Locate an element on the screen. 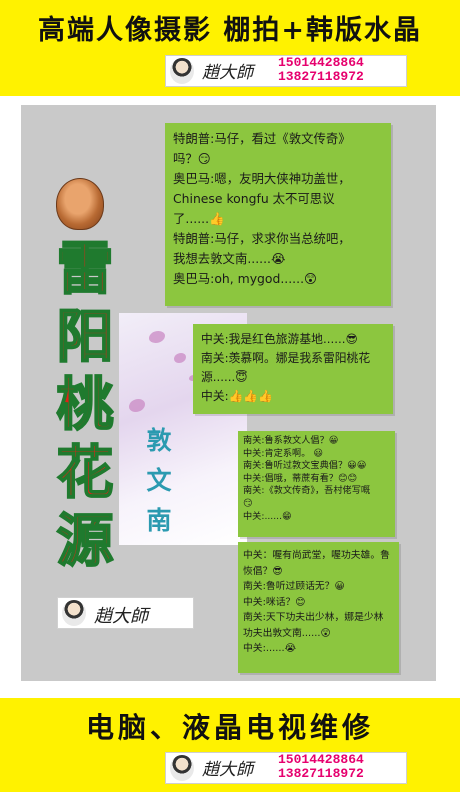  chat-line: 功夫出敦文南......😲 is located at coordinates (287, 633).